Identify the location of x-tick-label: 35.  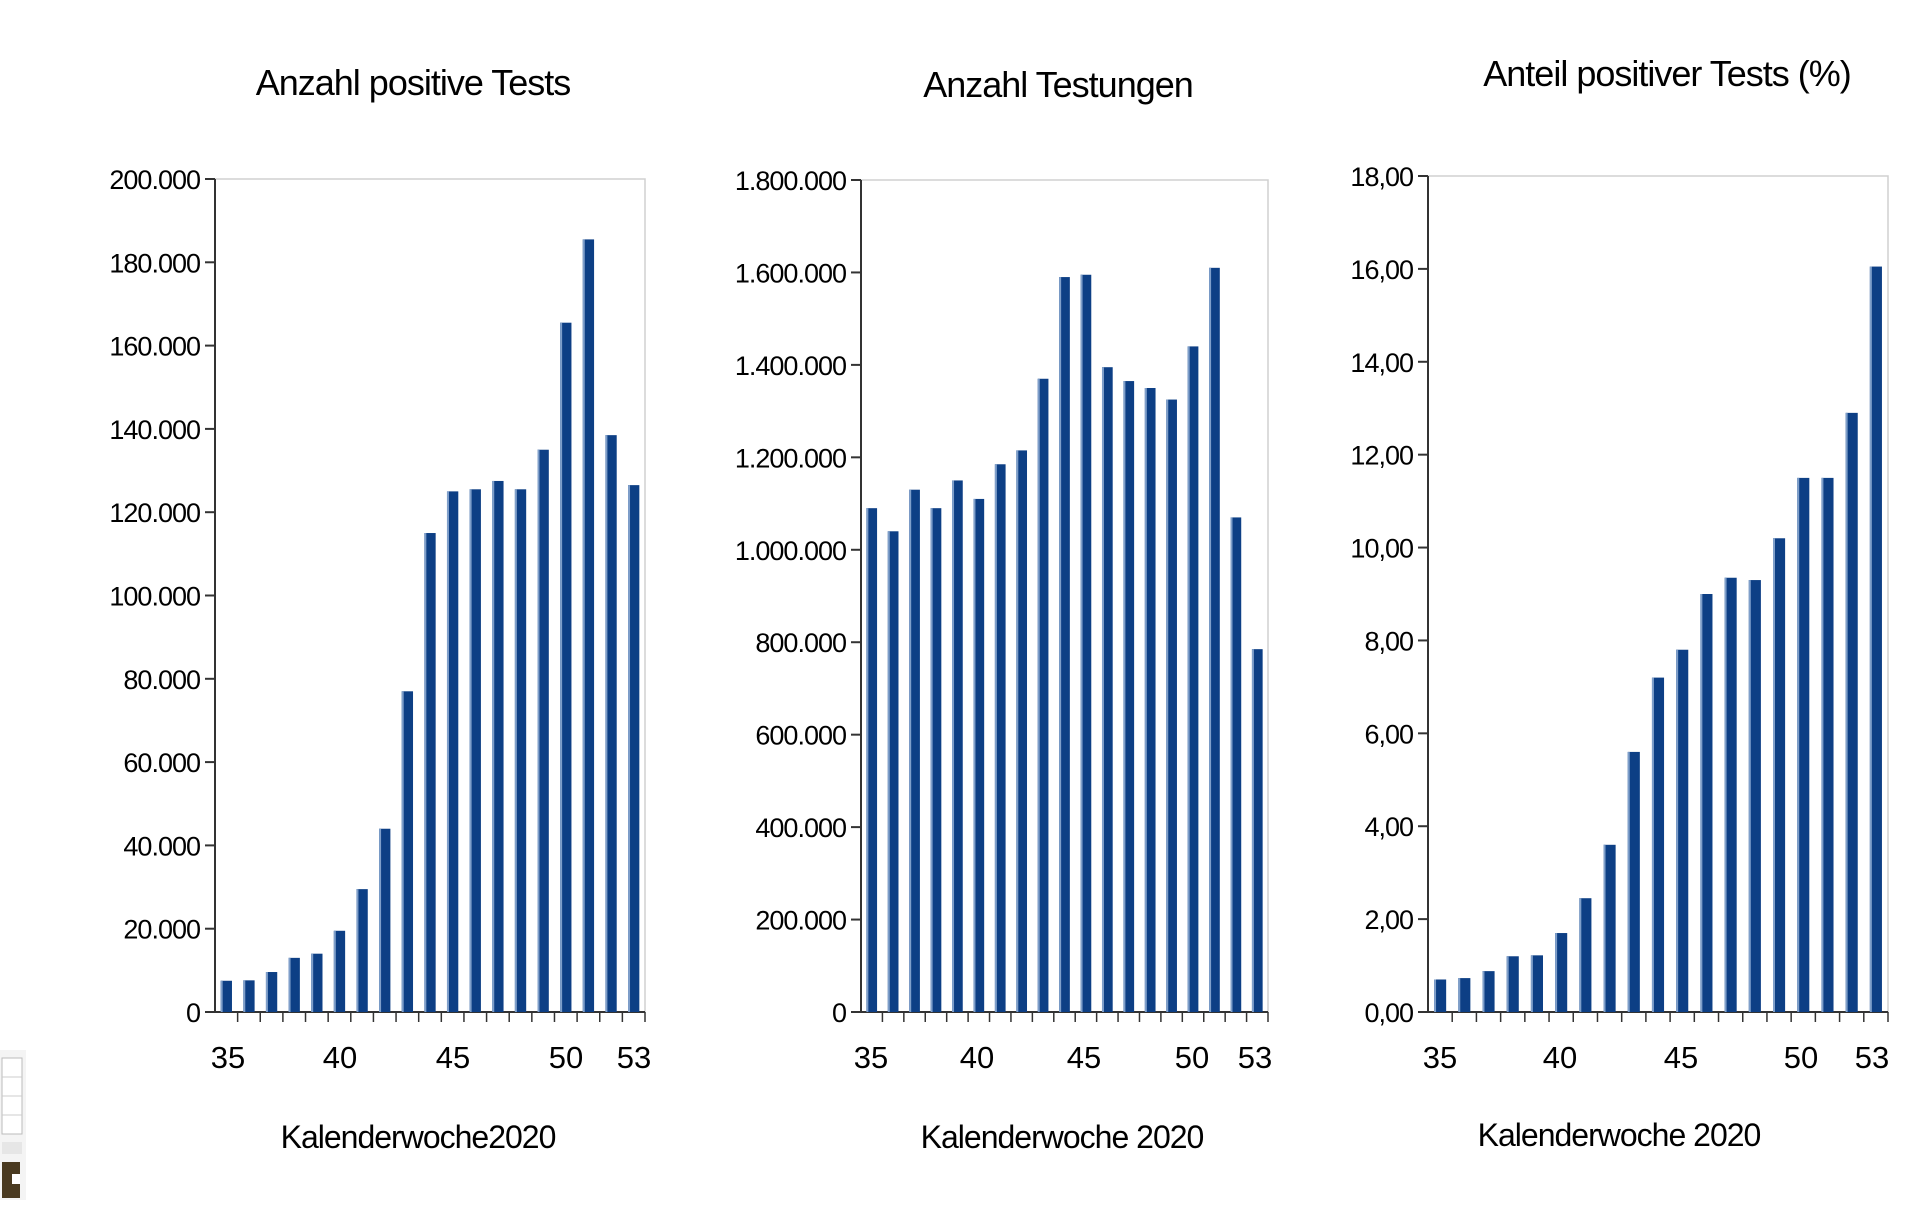
(228, 1057).